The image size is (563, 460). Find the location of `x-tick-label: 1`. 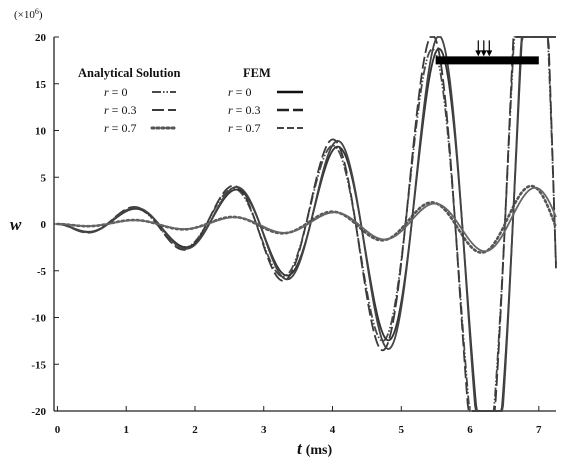

x-tick-label: 1 is located at coordinates (126, 430).